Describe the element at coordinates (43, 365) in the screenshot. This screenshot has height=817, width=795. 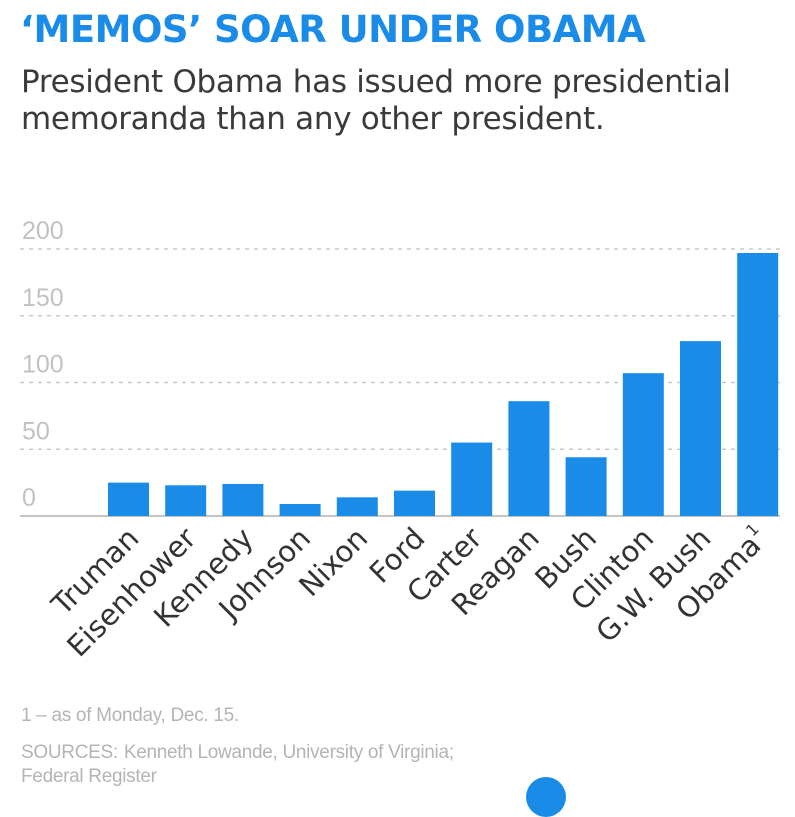
I see `y-tick-label: 100` at that location.